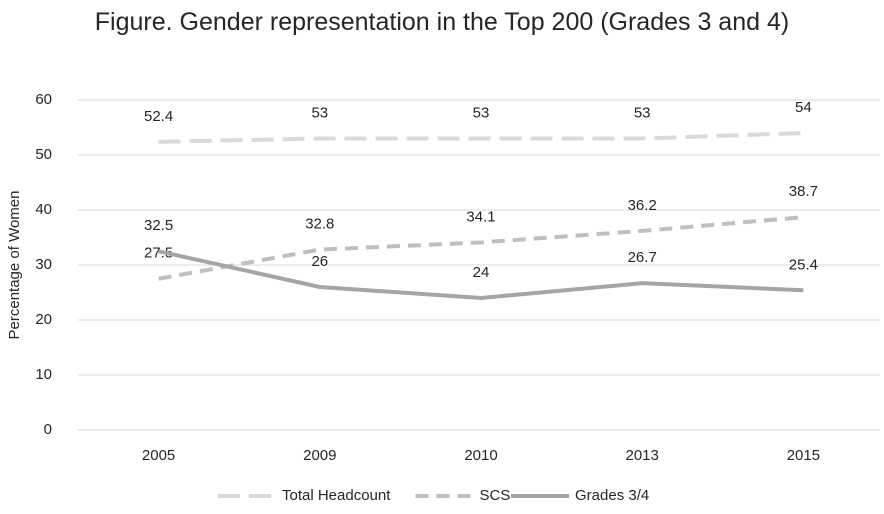  I want to click on x-tick-label: 2009, so click(319, 455).